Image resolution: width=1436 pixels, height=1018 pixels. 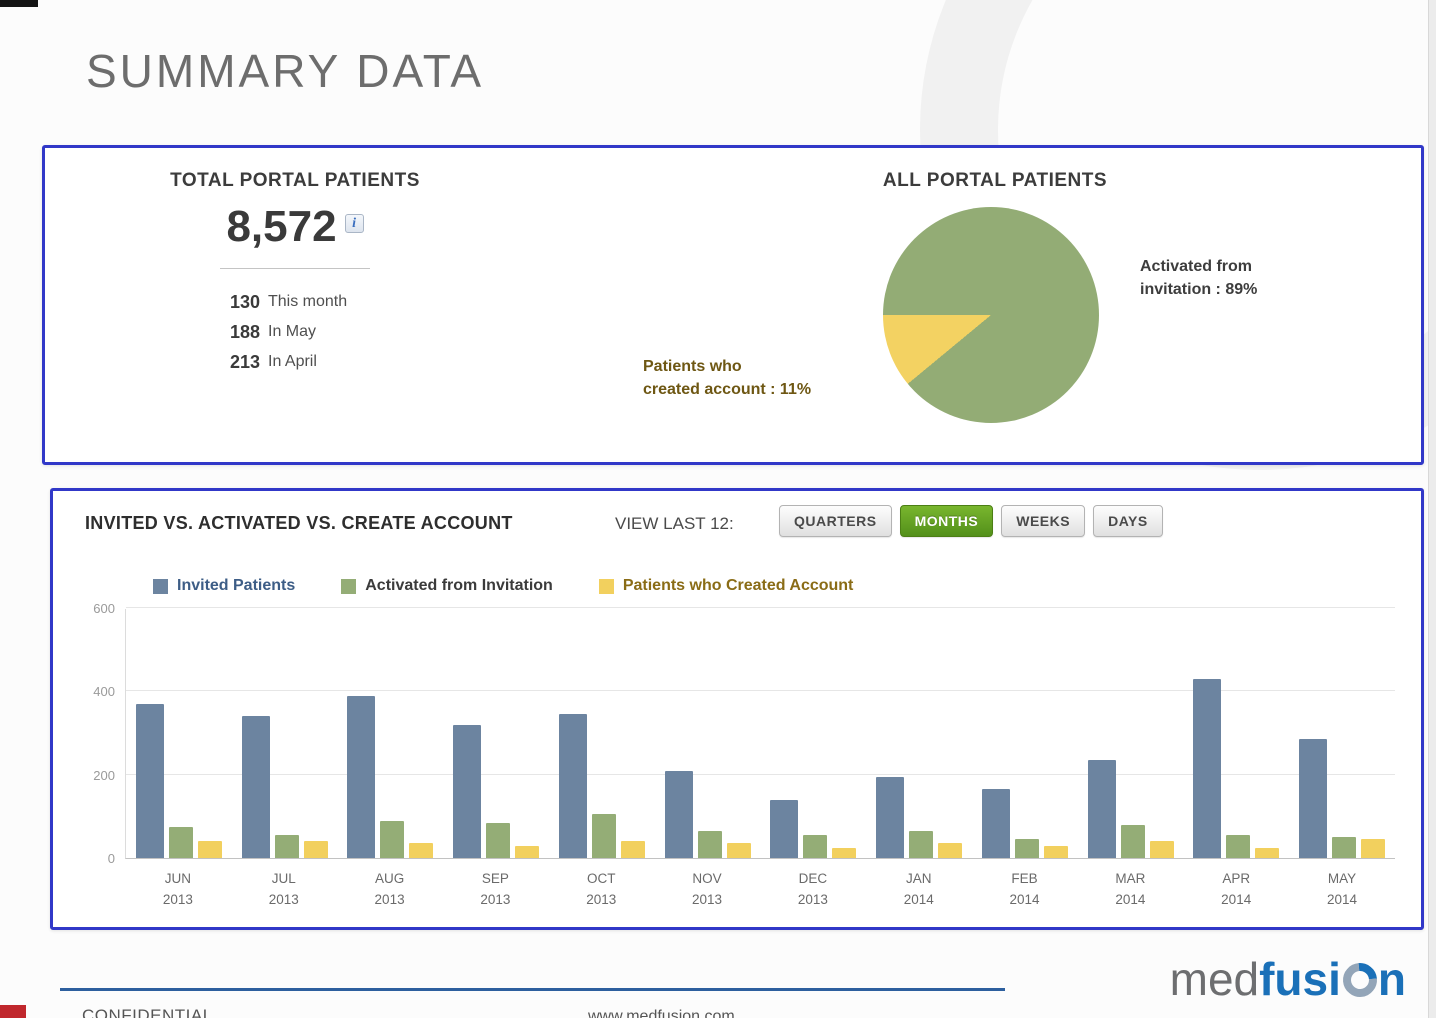 What do you see at coordinates (459, 585) in the screenshot?
I see `legend-label-activated: Activated from Invitation` at bounding box center [459, 585].